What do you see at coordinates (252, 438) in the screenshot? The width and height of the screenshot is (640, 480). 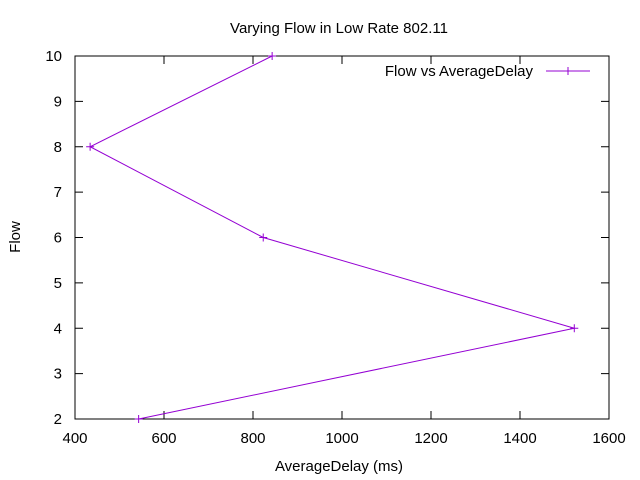 I see `x-tick-label: 800` at bounding box center [252, 438].